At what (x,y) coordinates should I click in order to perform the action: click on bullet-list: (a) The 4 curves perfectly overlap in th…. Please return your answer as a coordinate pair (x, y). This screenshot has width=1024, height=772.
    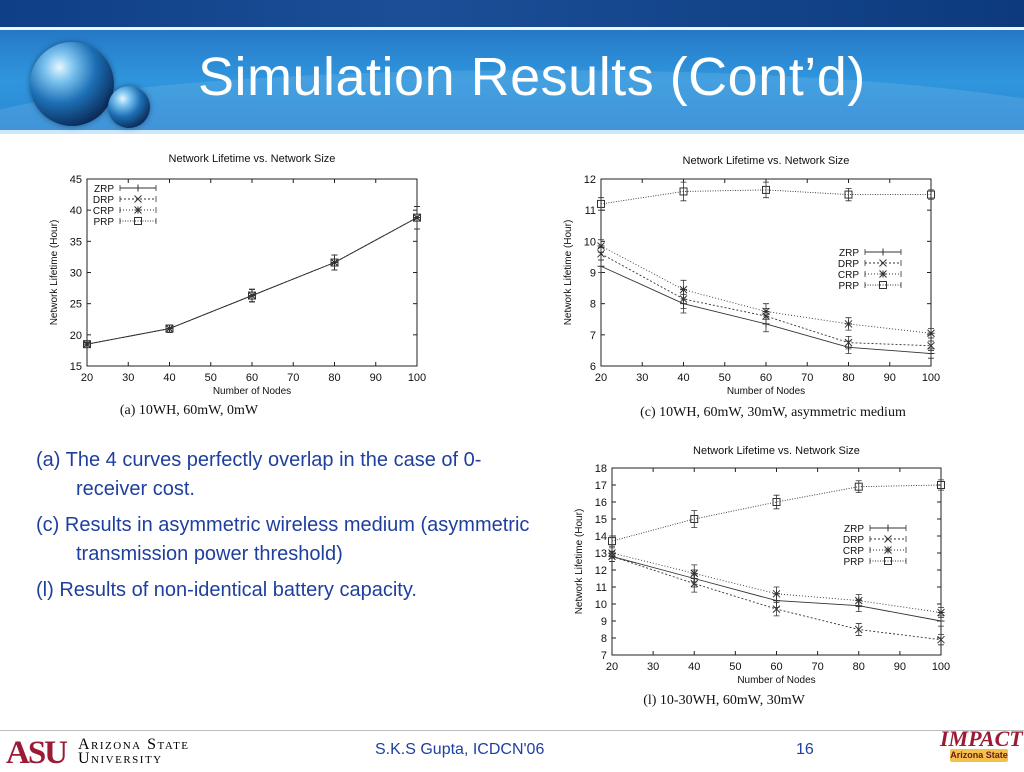
    Looking at the image, I should click on (286, 529).